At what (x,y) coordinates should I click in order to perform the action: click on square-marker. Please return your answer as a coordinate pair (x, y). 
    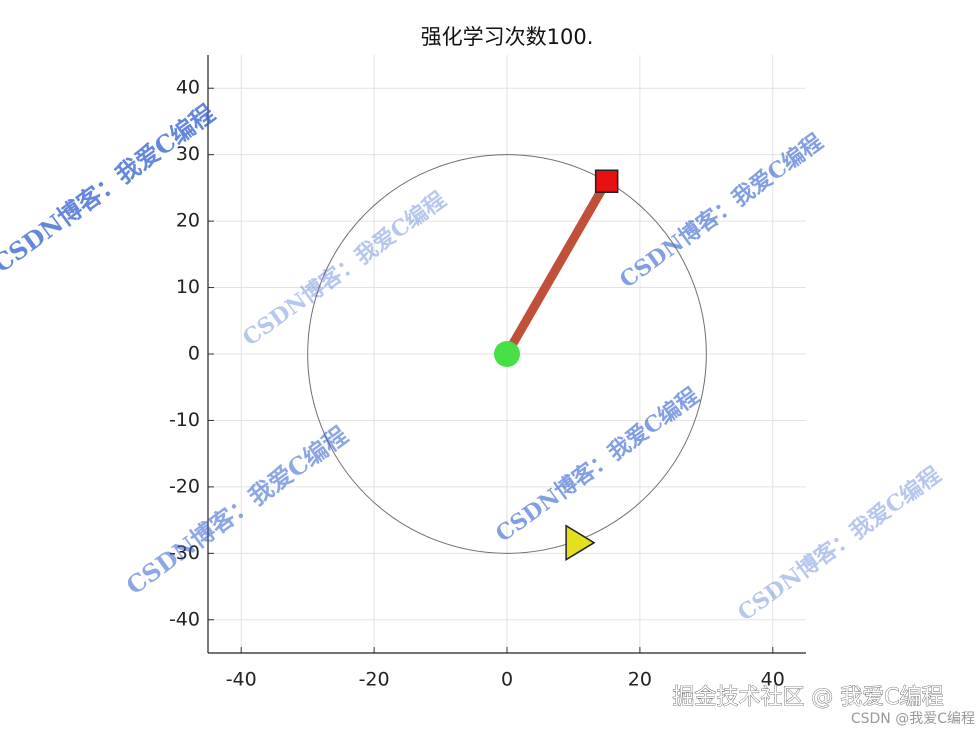
    Looking at the image, I should click on (606, 181).